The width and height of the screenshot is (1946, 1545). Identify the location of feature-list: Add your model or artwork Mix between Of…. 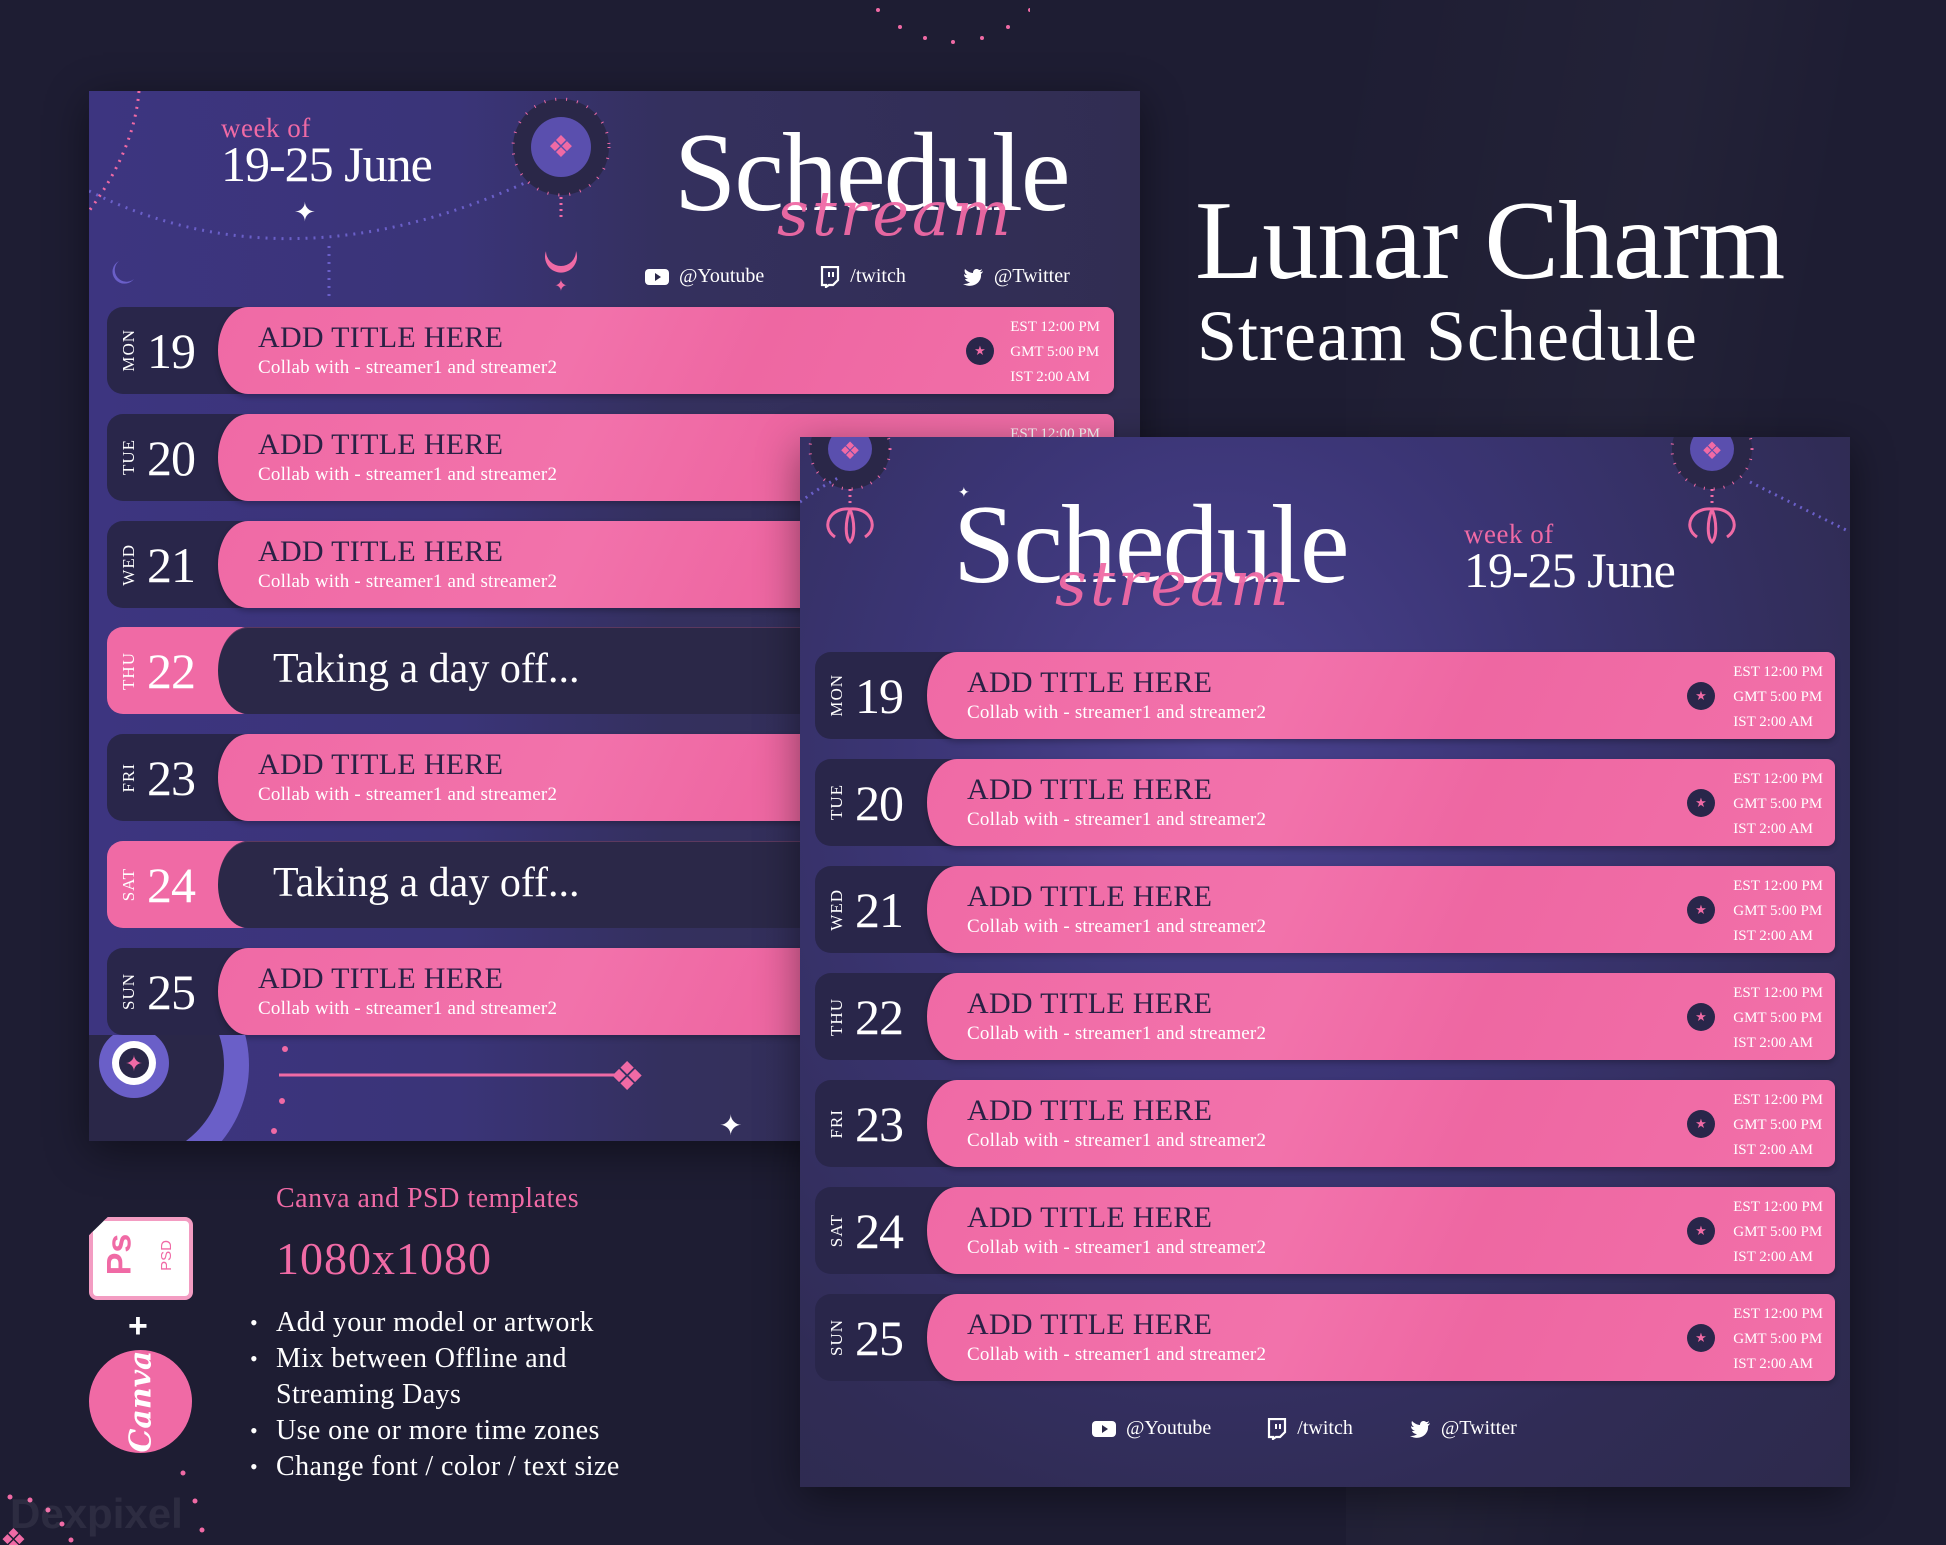
(435, 1395).